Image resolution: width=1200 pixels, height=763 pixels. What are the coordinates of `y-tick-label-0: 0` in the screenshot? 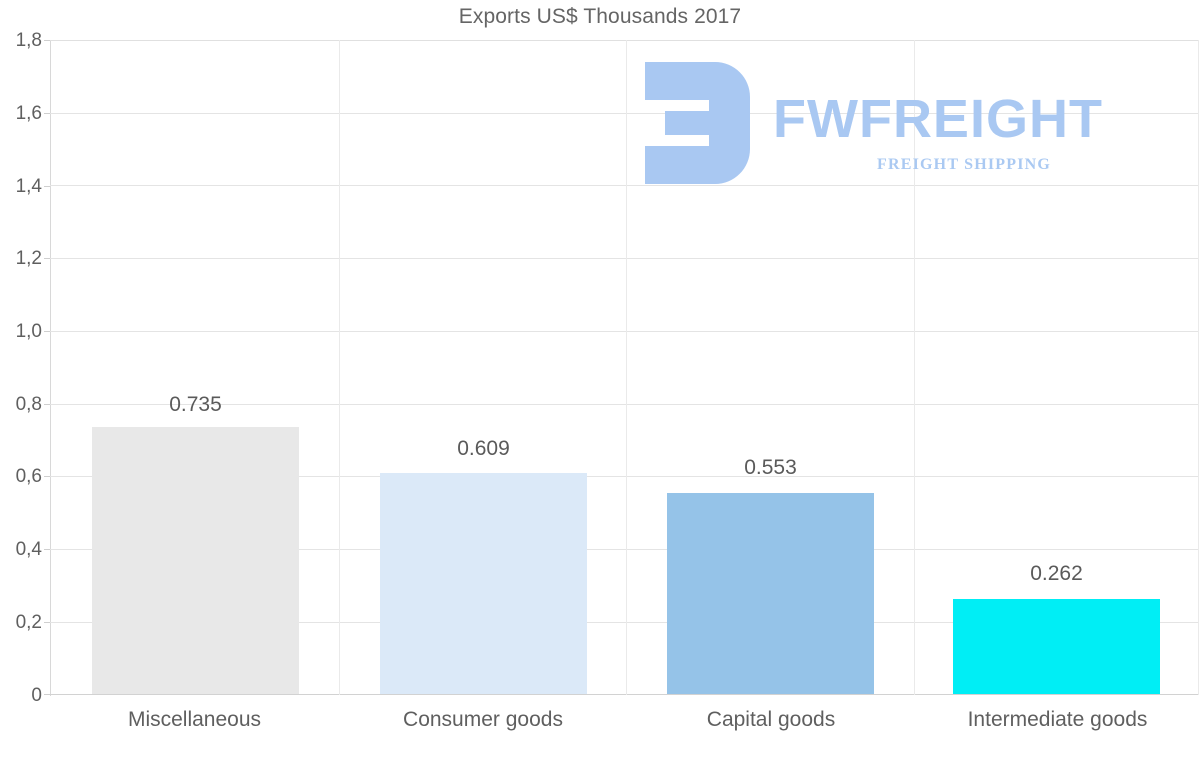 It's located at (36, 695).